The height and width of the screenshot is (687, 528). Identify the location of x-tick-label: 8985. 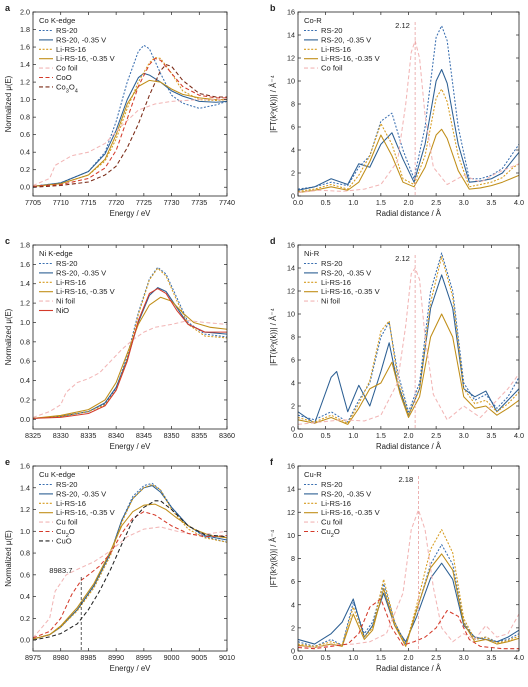
(88, 657).